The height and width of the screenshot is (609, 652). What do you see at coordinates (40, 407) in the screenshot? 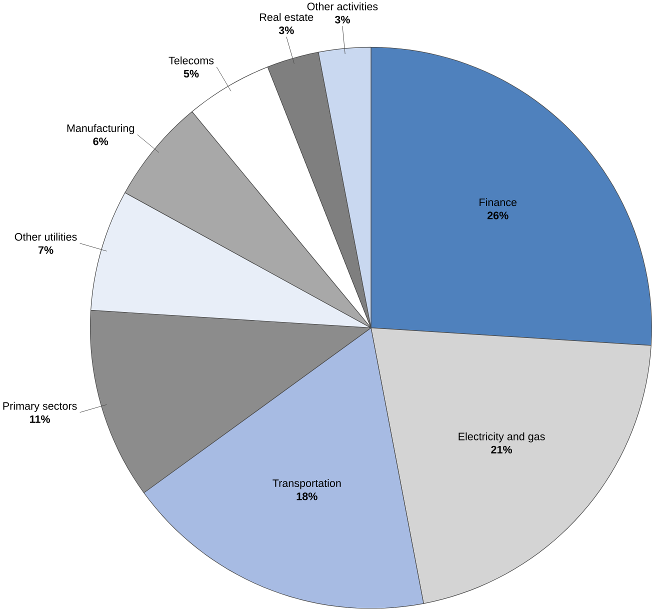
I see `slice-label: Primary sectors` at bounding box center [40, 407].